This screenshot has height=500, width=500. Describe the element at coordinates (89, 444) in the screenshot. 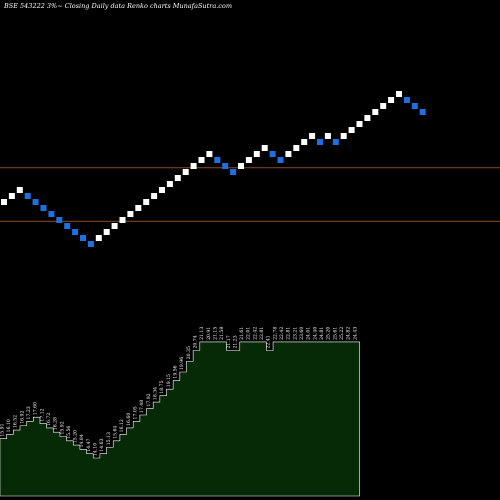

I see `volume-label-14: 14.47` at that location.